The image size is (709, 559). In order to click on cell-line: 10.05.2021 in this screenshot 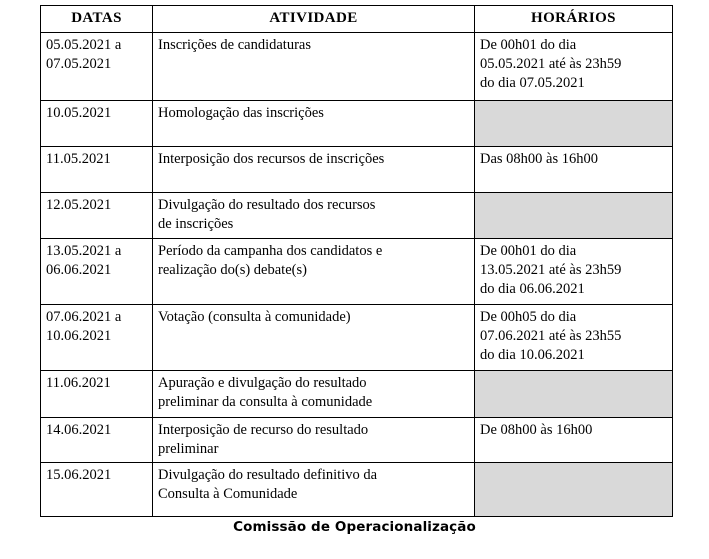, I will do `click(79, 113)`.